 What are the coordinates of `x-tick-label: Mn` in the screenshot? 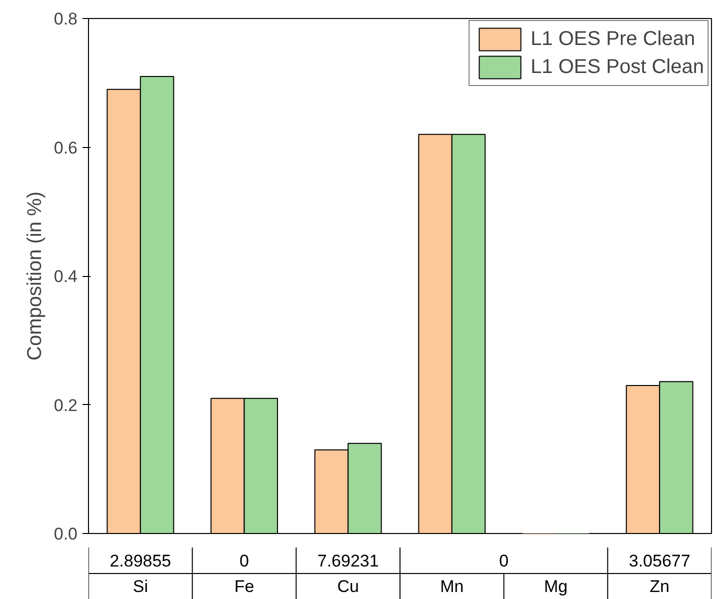 It's located at (452, 586).